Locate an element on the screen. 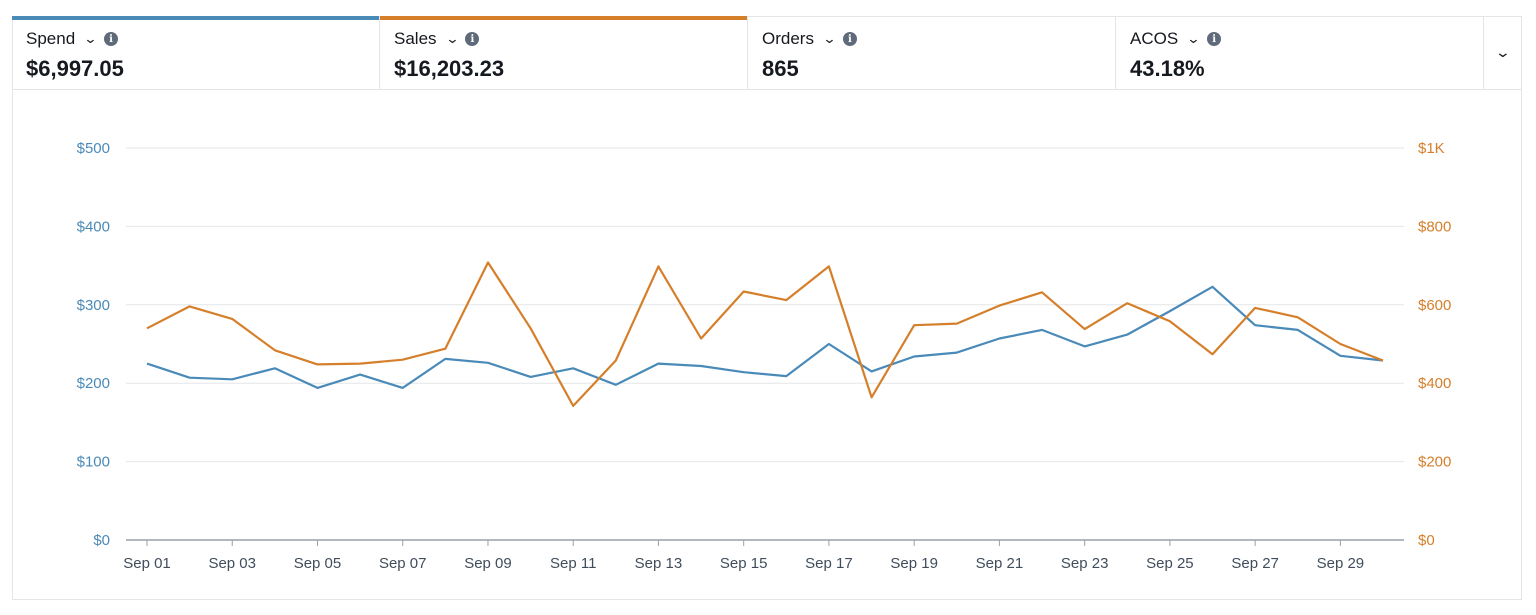 The image size is (1536, 615). x-tick-label: Sep 23 is located at coordinates (1085, 563).